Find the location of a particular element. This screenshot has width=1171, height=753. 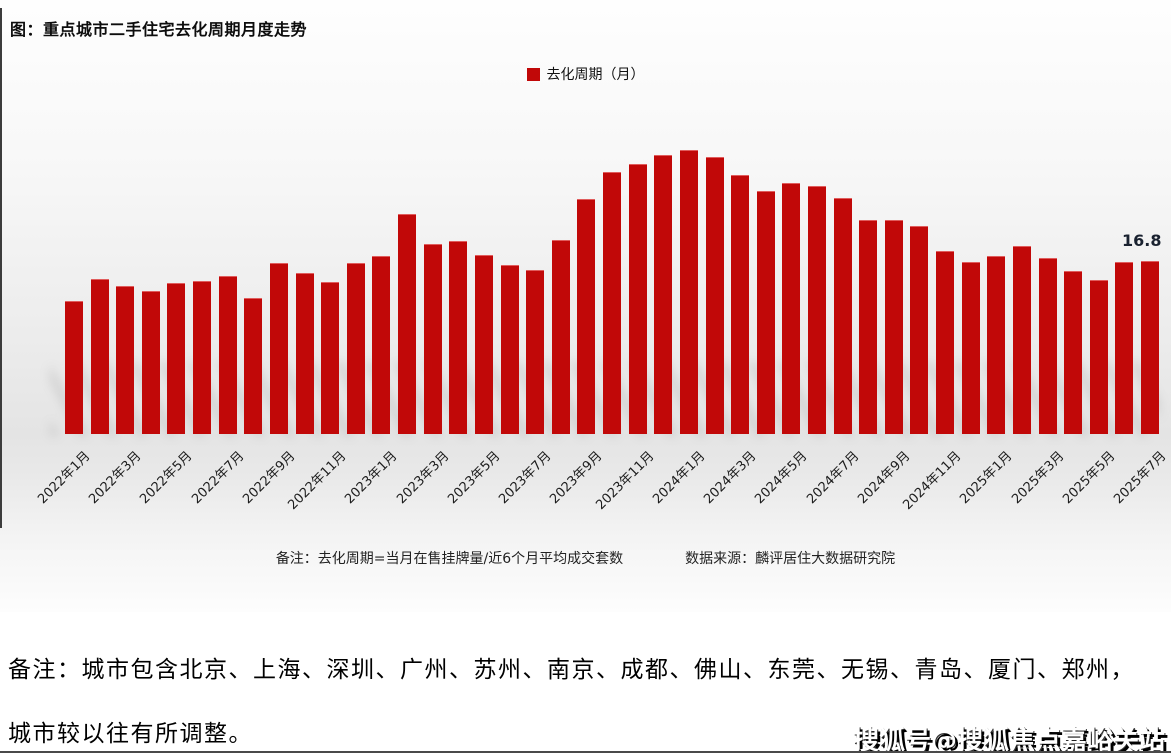

watermark: 搜狐号@搜狐焦点嘉峪关站 is located at coordinates (1008, 739).